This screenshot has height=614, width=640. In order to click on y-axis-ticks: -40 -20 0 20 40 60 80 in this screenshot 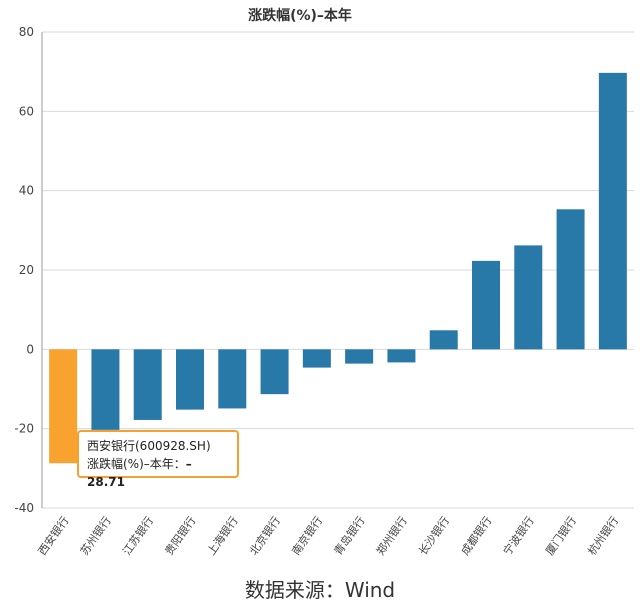, I will do `click(24, 270)`.